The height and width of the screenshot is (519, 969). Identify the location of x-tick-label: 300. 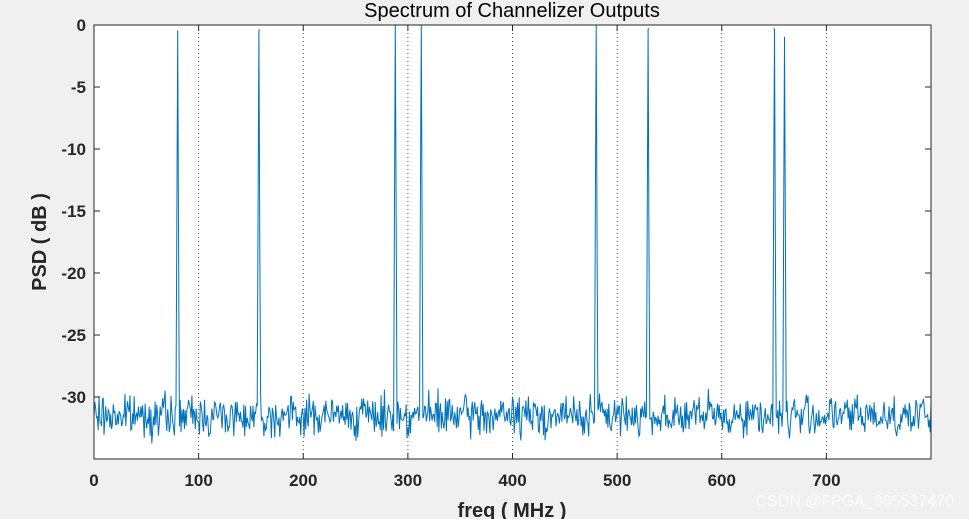
(408, 480).